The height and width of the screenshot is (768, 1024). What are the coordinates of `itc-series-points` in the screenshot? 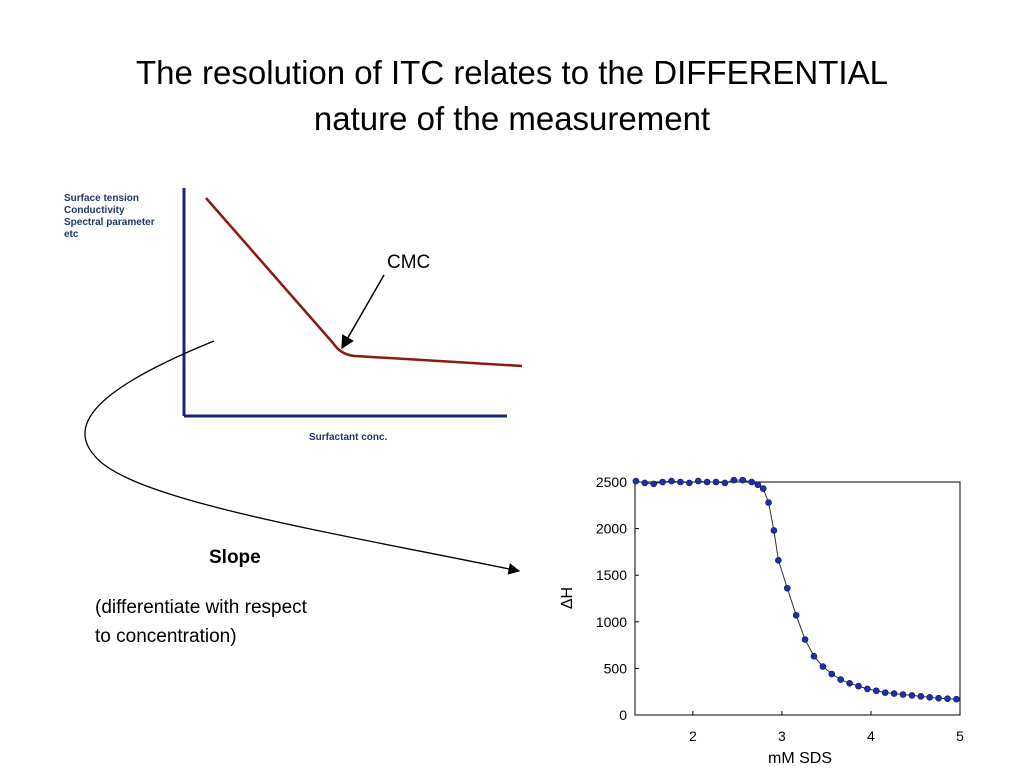 It's located at (796, 589).